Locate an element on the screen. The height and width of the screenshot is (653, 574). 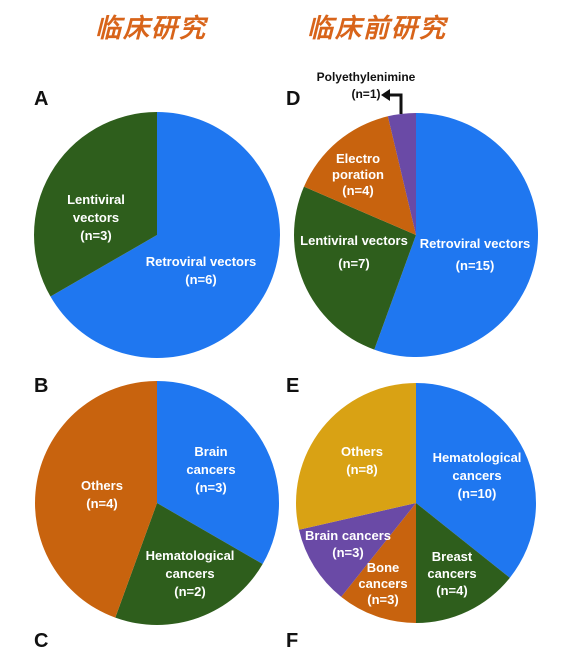
label-a-retroviral-n: (n=6) is located at coordinates (200, 279).